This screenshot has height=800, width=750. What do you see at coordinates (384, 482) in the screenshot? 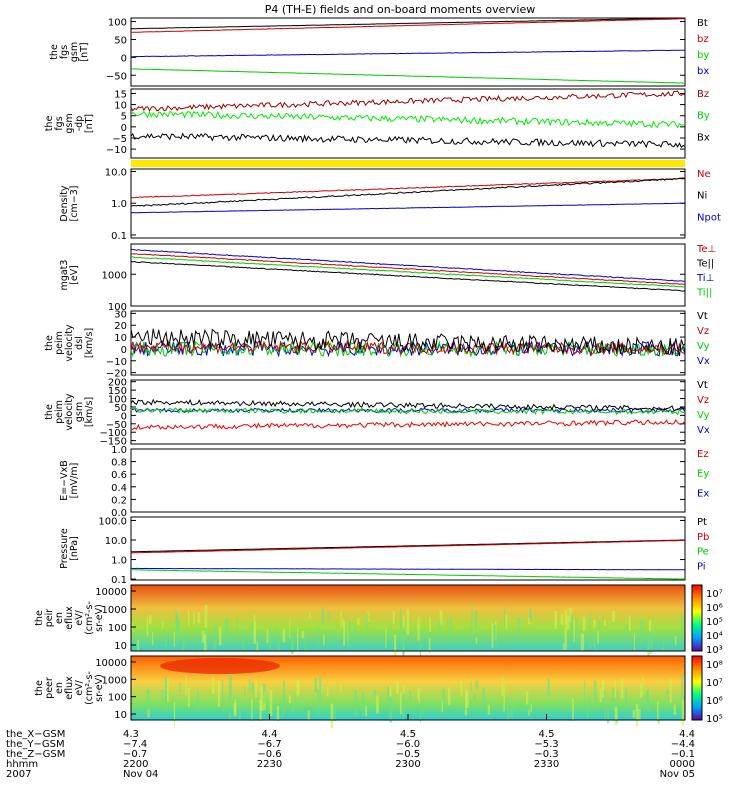
I see `panel-p7: 1.0 0.80.6 0.40.2 0.0 E=−VxB [mV/m] Ez Ey Ex` at bounding box center [384, 482].